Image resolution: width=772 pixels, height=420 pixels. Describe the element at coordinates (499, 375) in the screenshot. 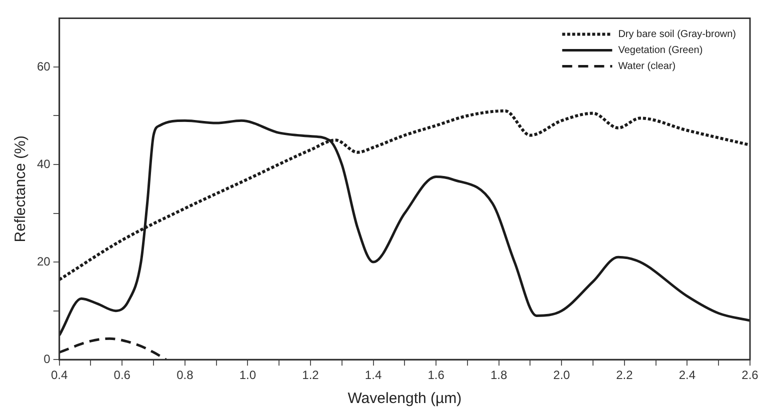

I see `x-tick-label: 1.8` at that location.